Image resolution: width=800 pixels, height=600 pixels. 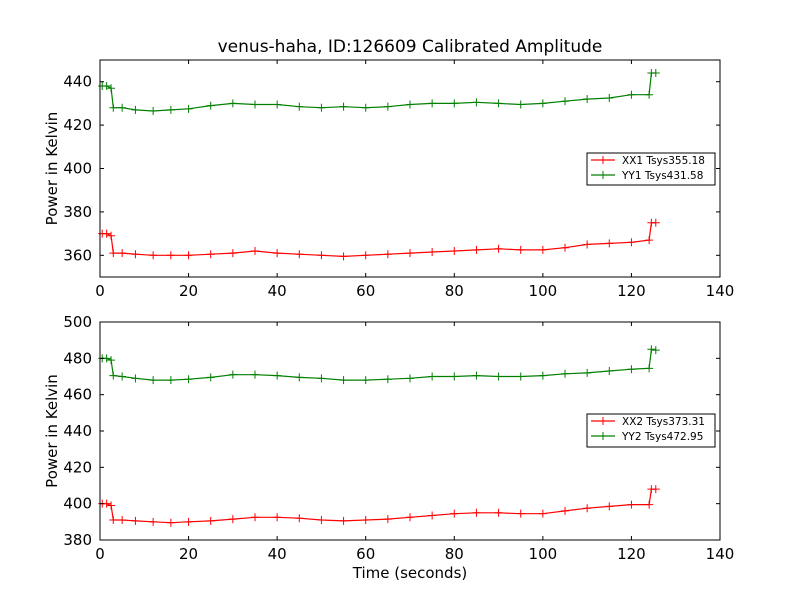 What do you see at coordinates (77, 169) in the screenshot?
I see `top-y-tick-label: 400` at bounding box center [77, 169].